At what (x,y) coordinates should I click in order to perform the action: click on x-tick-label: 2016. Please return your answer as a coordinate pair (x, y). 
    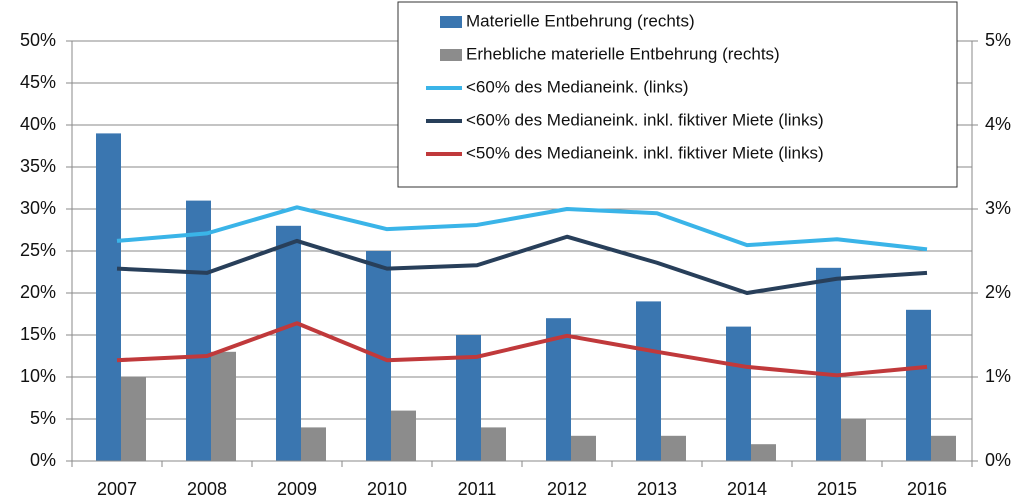
    Looking at the image, I should click on (927, 489).